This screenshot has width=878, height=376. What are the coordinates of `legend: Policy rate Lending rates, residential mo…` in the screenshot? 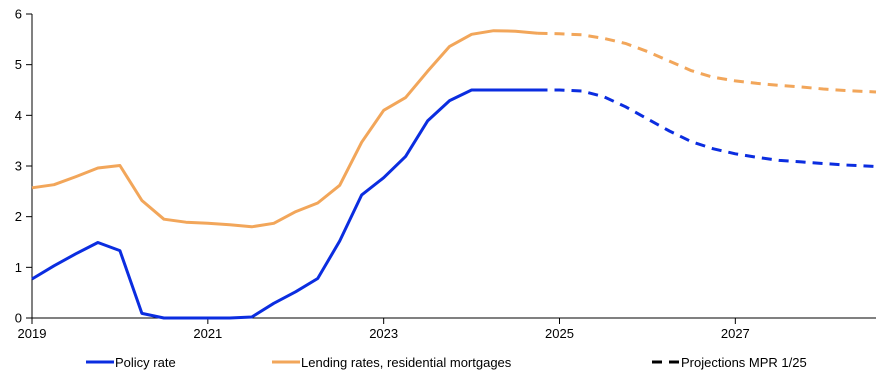 It's located at (446, 362).